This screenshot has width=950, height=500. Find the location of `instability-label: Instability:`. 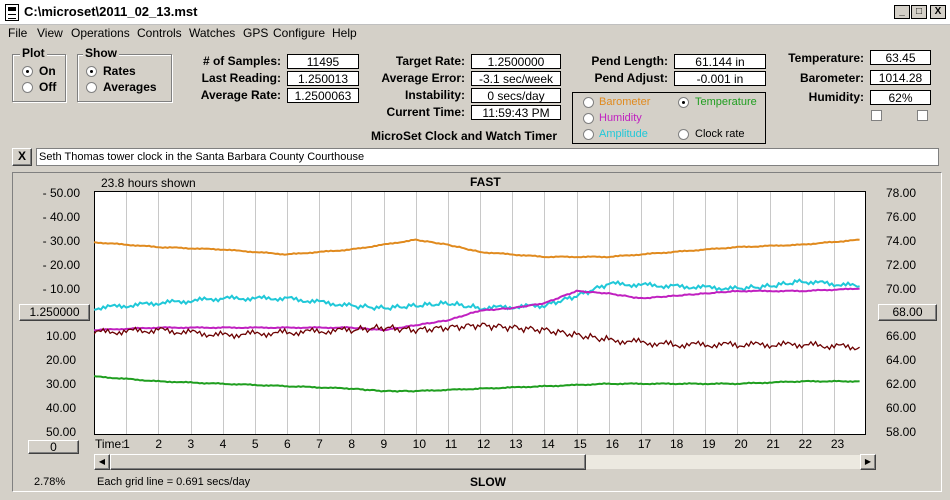

instability-label: Instability: is located at coordinates (434, 95).